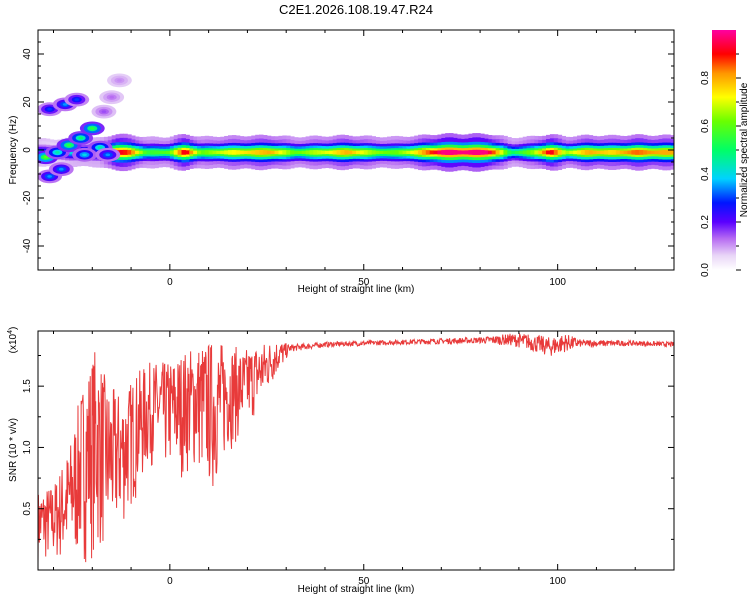 Image resolution: width=750 pixels, height=600 pixels. I want to click on snr-multiplier-close: ), so click(13, 328).